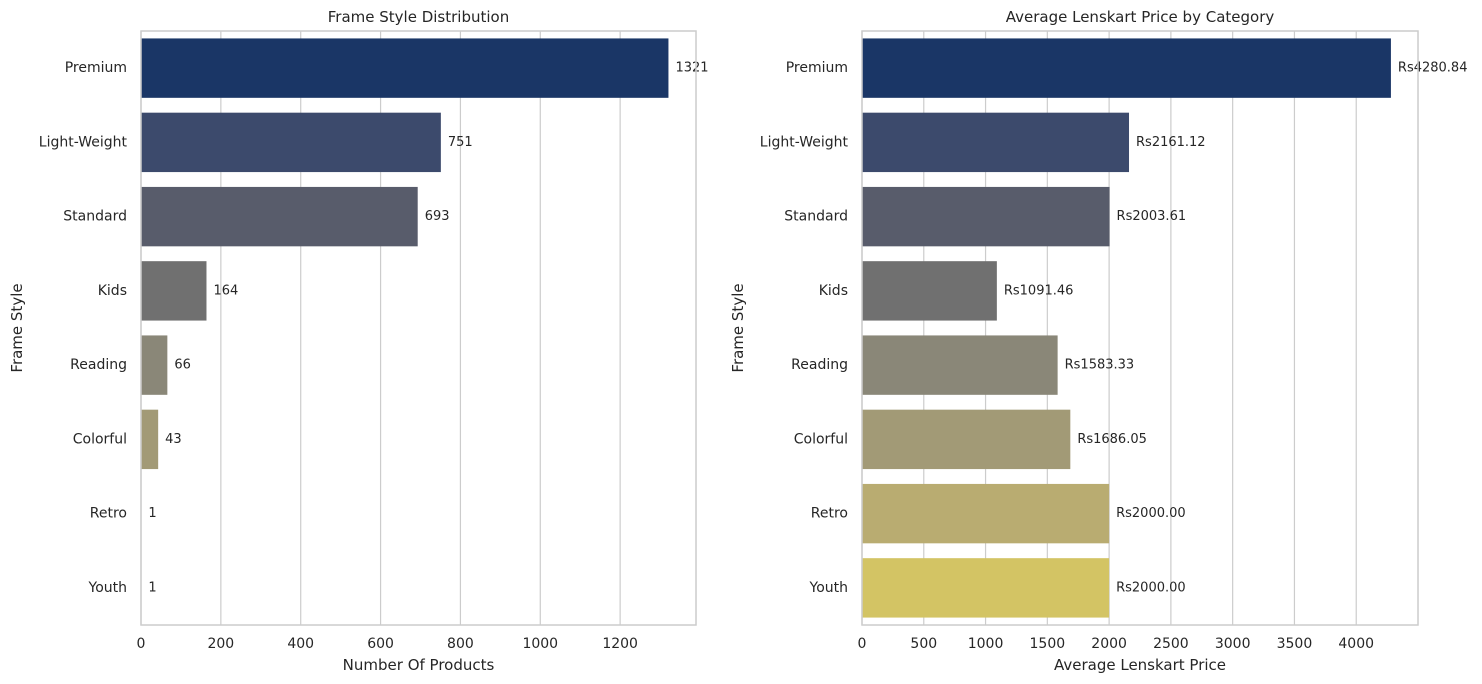 The image size is (1482, 684). I want to click on data-label: Rs1583.33, so click(1100, 365).